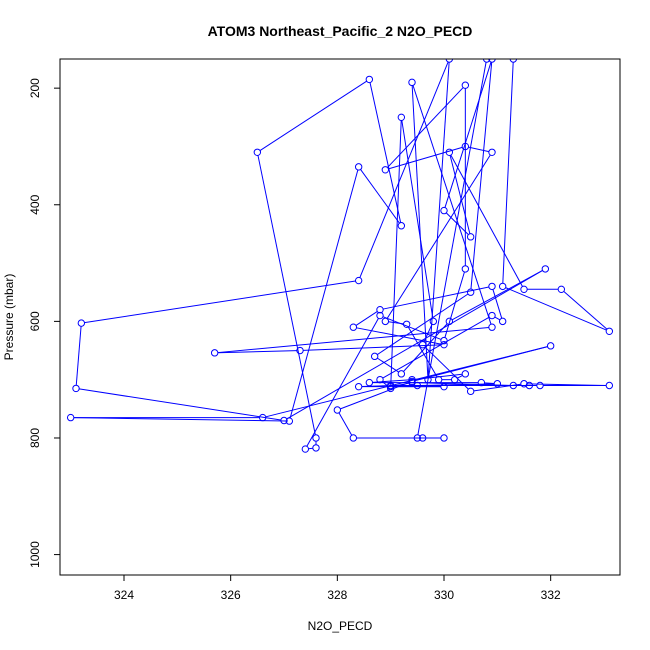 This screenshot has height=650, width=650. Describe the element at coordinates (444, 595) in the screenshot. I see `x-tick-label: 330` at that location.